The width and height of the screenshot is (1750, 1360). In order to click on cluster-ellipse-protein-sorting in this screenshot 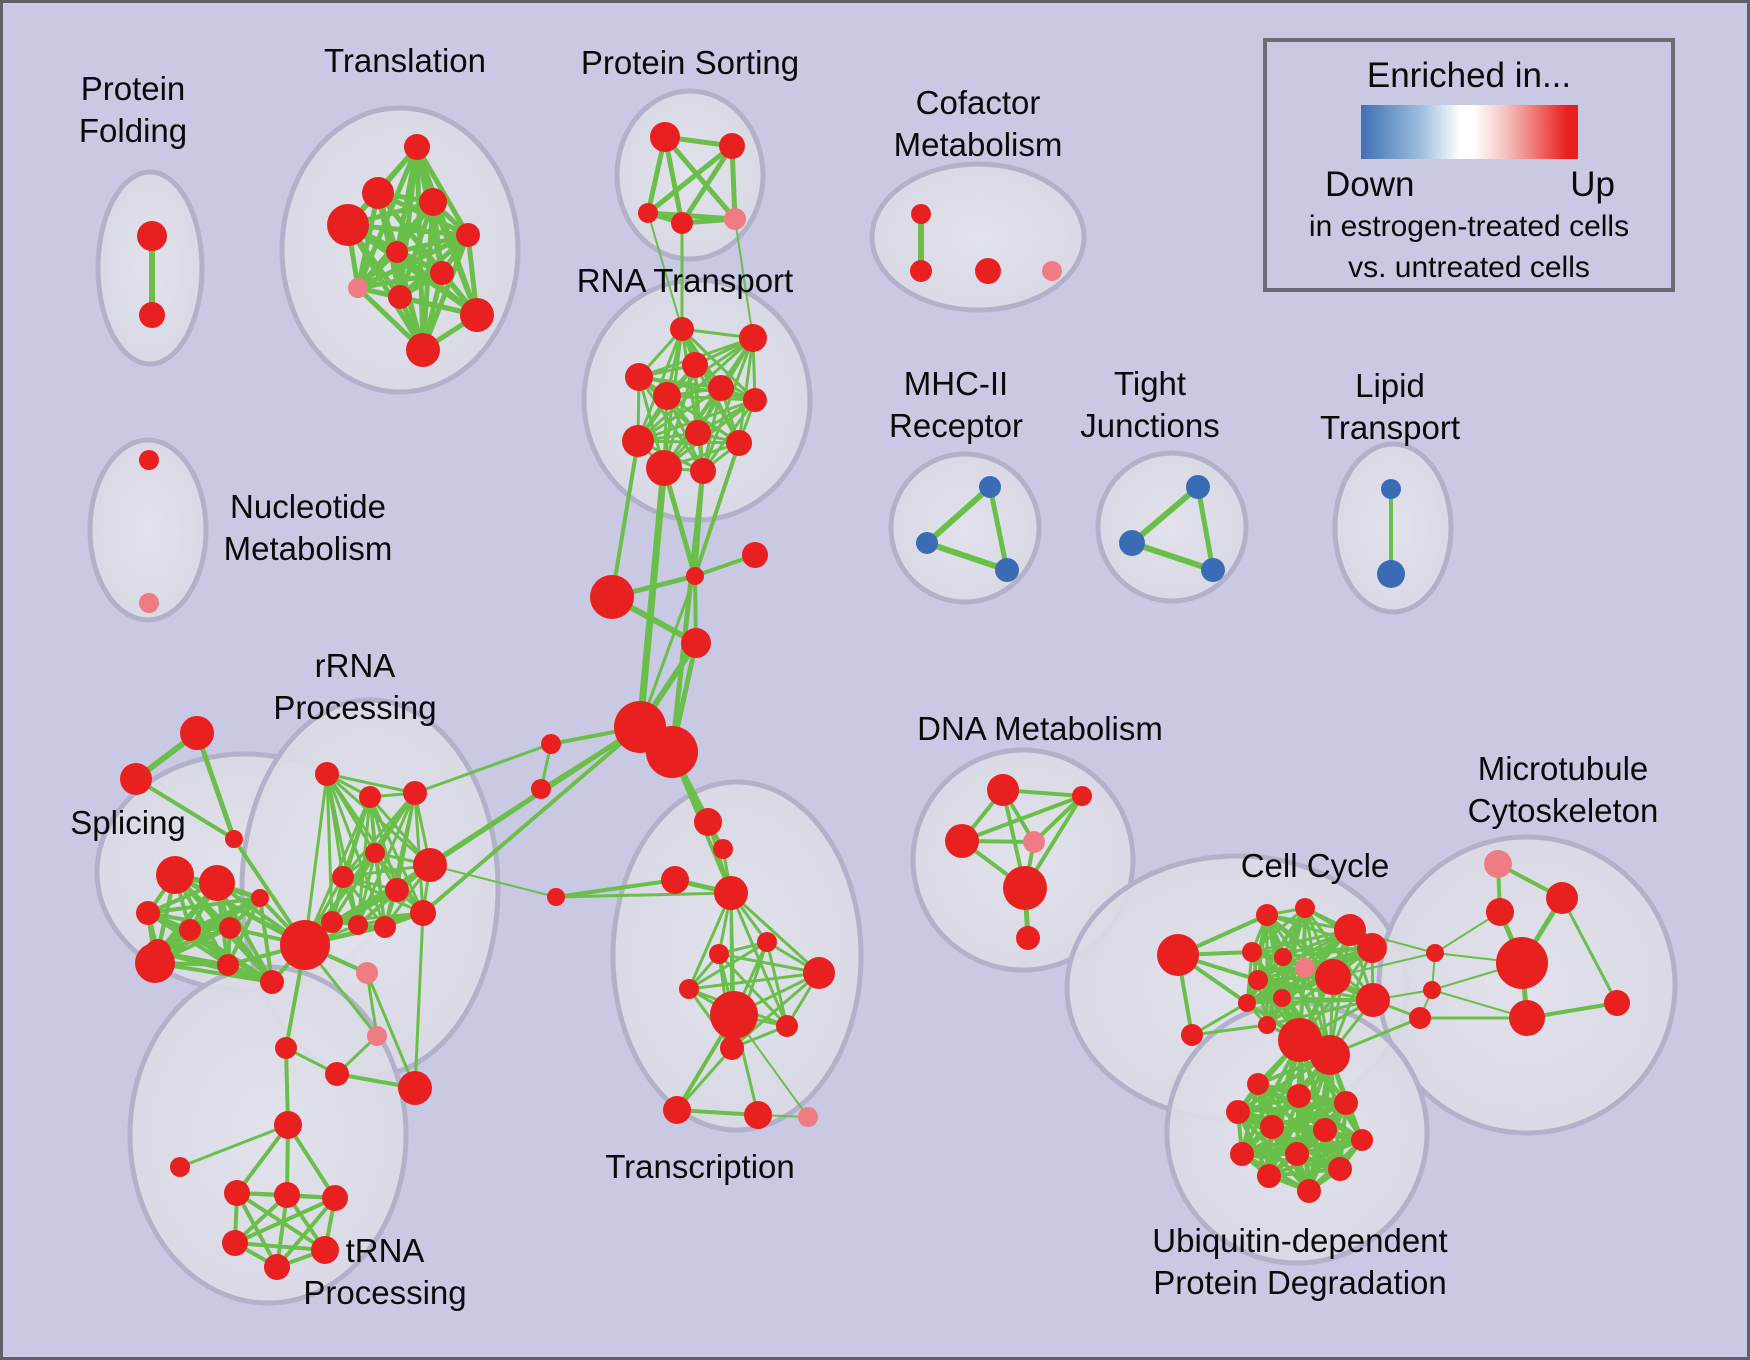, I will do `click(690, 175)`.